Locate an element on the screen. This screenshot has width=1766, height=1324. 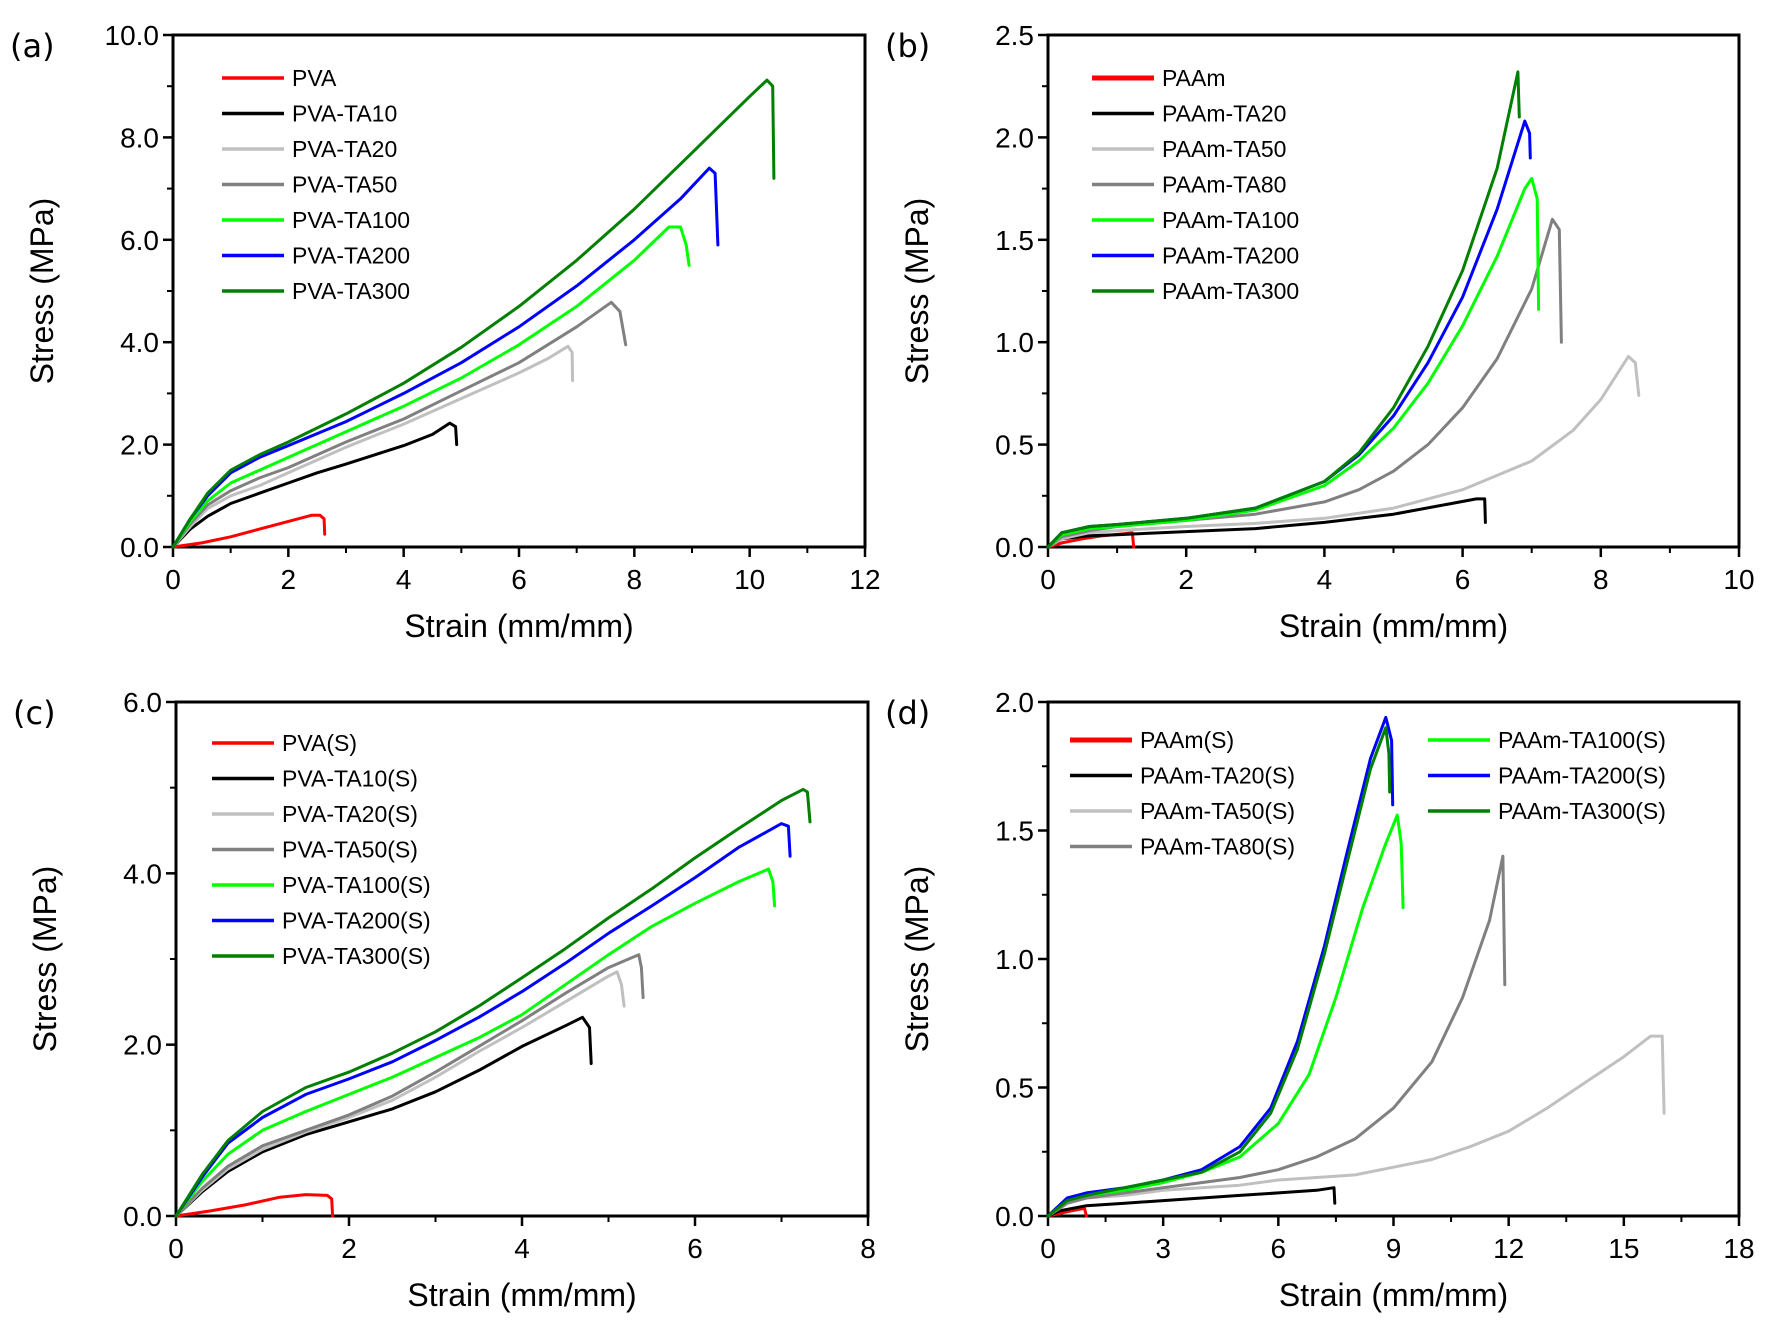
y-tick-label: 10.0 is located at coordinates (132, 35).